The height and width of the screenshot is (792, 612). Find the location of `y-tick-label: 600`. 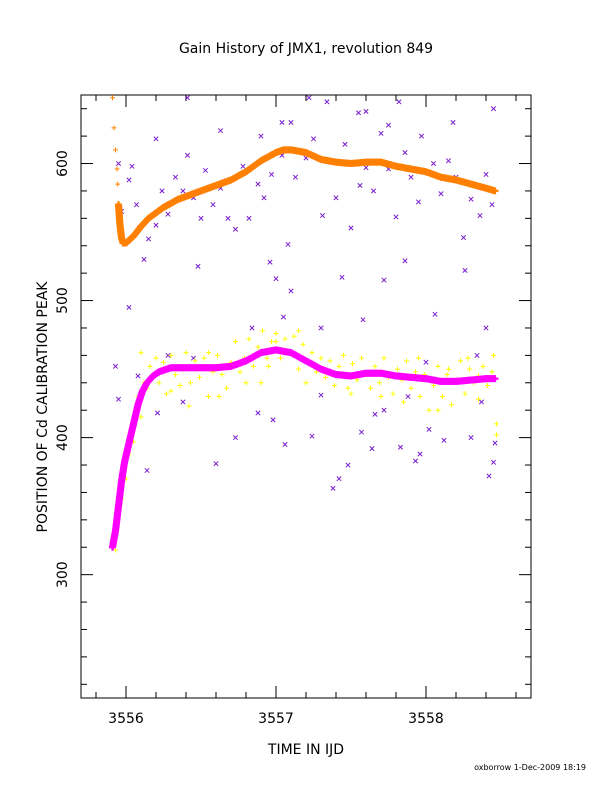

y-tick-label: 600 is located at coordinates (63, 163).